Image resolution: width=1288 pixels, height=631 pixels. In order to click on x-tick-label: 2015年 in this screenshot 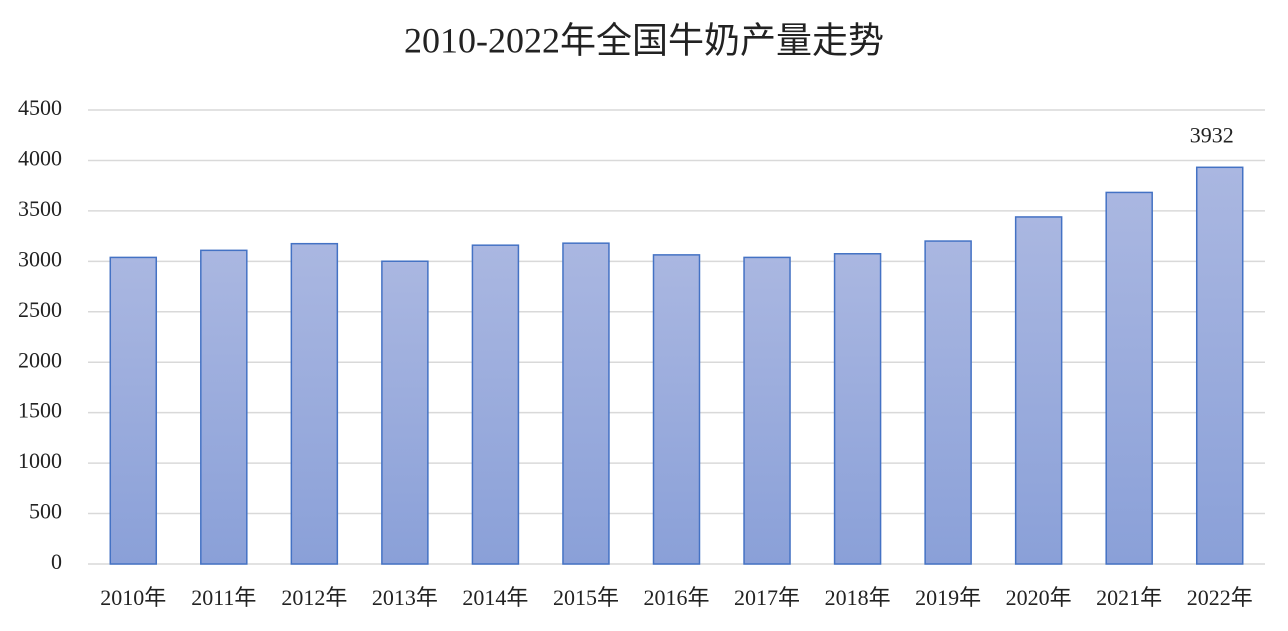, I will do `click(586, 597)`.